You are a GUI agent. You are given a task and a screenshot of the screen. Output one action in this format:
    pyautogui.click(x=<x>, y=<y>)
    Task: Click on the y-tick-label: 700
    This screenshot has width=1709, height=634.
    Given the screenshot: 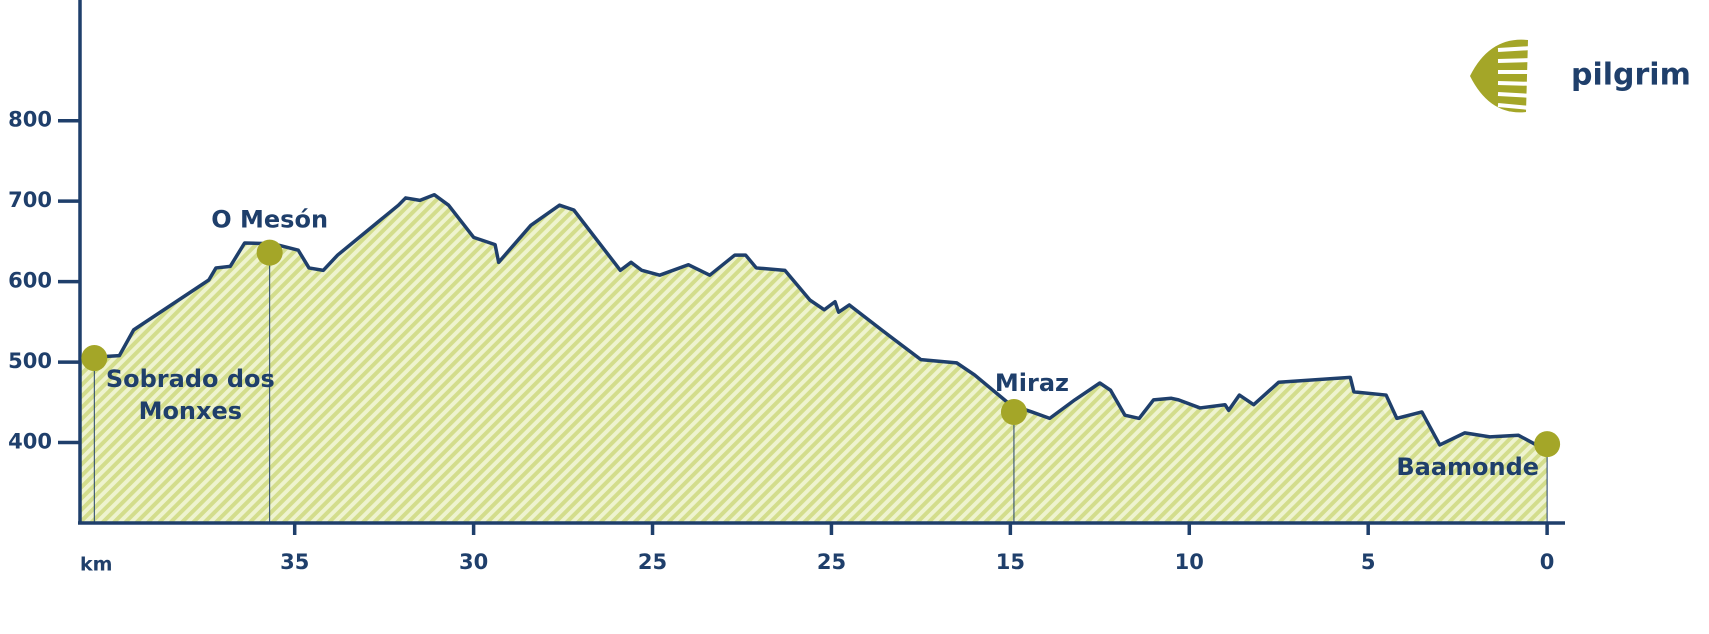 What is the action you would take?
    pyautogui.click(x=30, y=200)
    